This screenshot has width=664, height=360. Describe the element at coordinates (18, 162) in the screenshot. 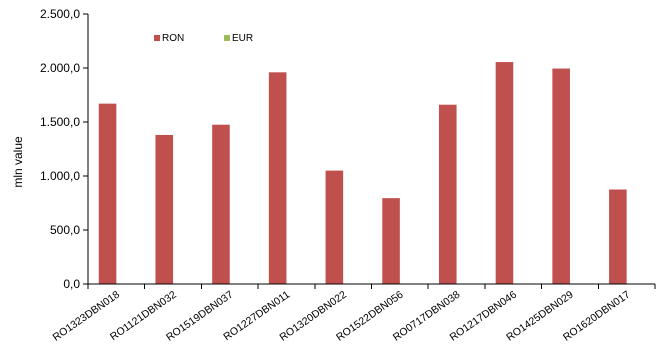

I see `y-axis-title: mln value` at that location.